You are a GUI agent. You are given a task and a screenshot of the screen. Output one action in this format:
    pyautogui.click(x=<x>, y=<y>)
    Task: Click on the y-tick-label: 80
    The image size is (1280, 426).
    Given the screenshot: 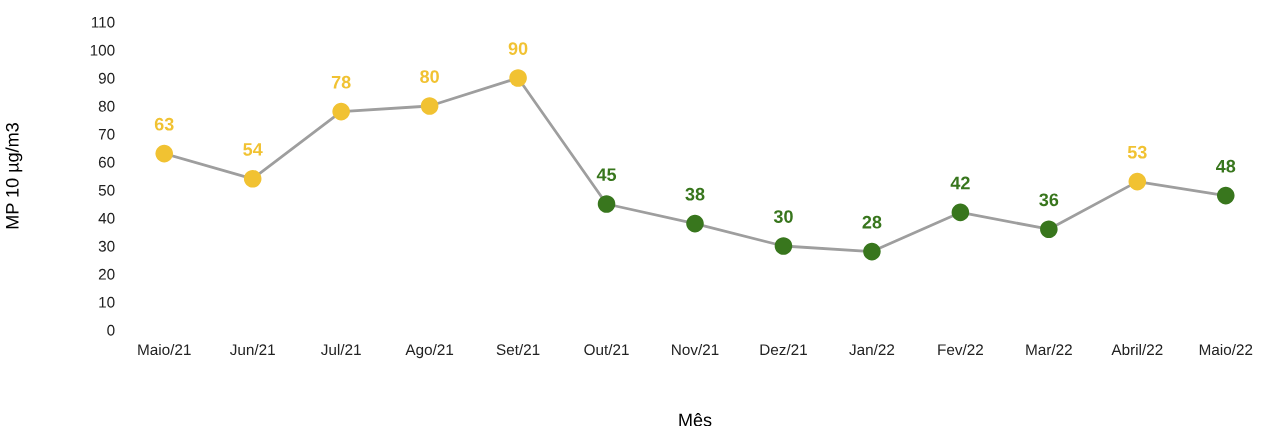 What is the action you would take?
    pyautogui.click(x=106, y=106)
    